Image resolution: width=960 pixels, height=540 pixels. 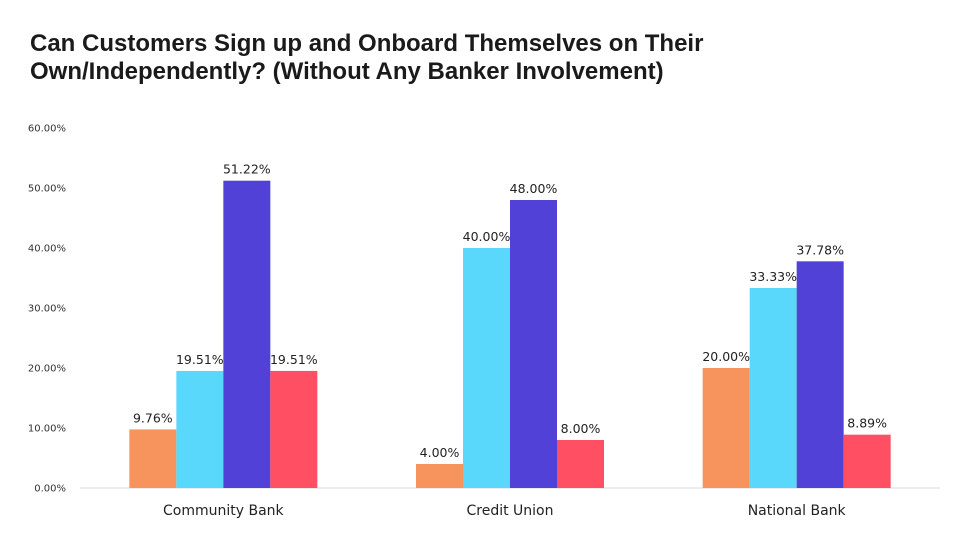 I want to click on y-tick-label: 20.00%, so click(x=47, y=369).